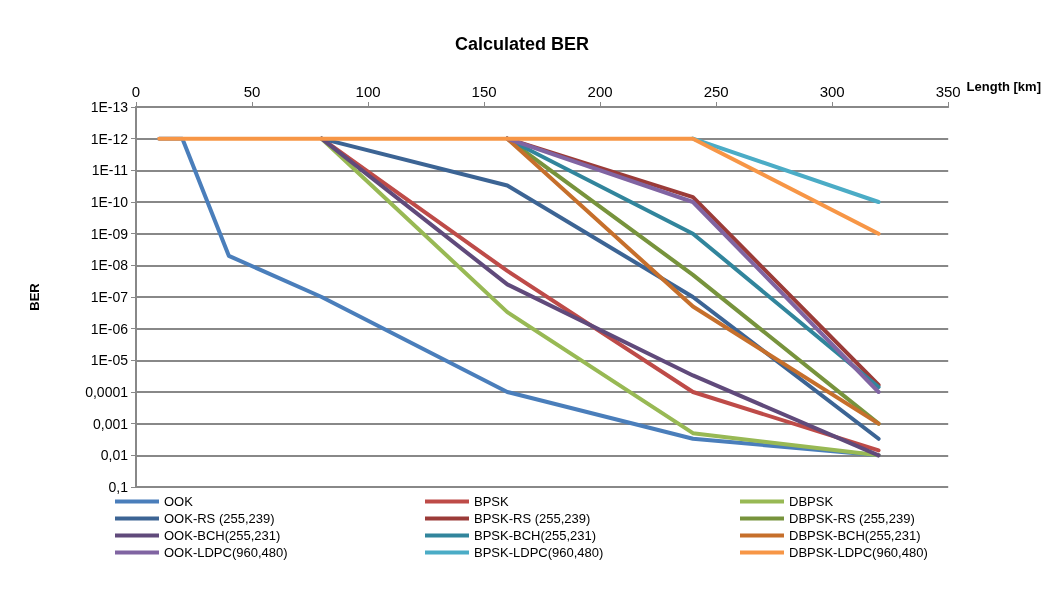  Describe the element at coordinates (118, 487) in the screenshot. I see `y-tick-label: 0,1` at that location.